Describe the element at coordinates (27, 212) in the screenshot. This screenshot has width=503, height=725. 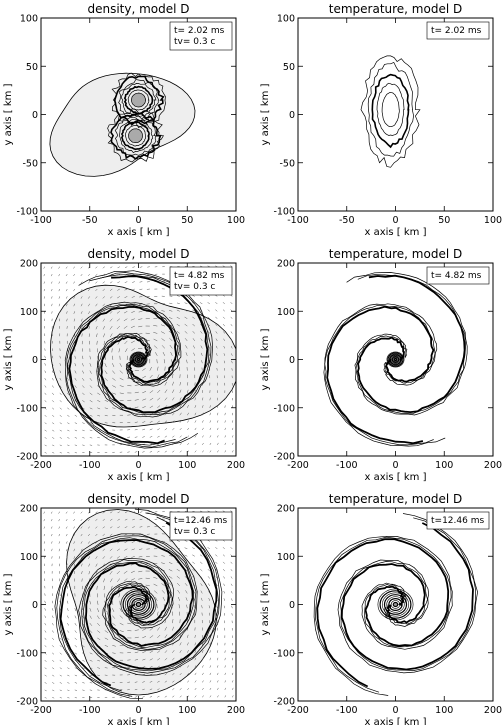
I see `y-tick-label: -100` at that location.